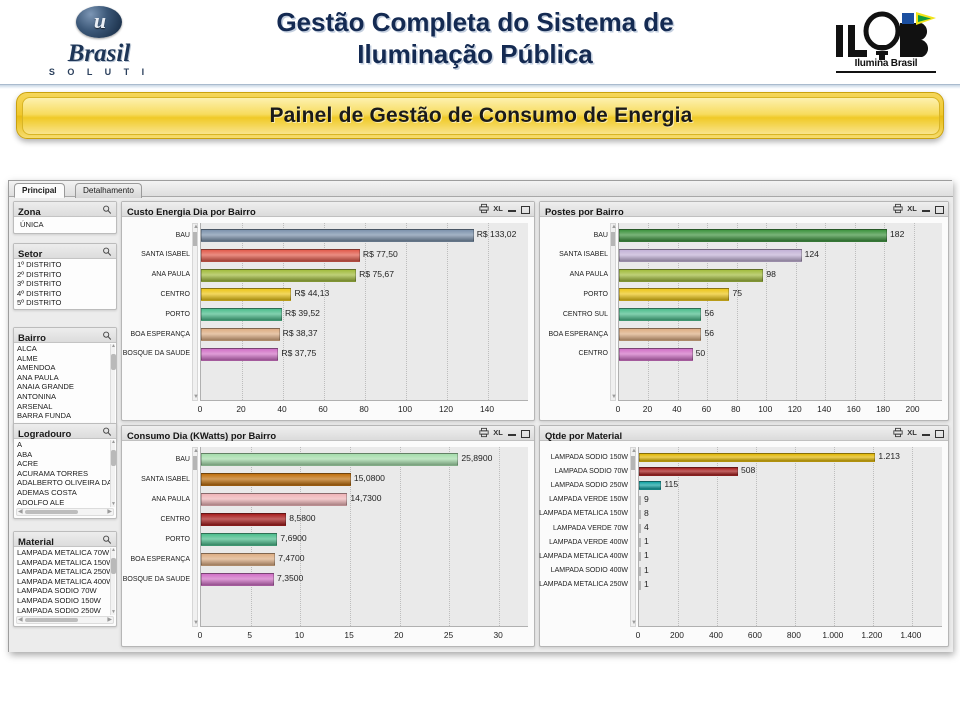  Describe the element at coordinates (65, 562) in the screenshot. I see `list-item: LAMPADA METALICA 150W` at that location.